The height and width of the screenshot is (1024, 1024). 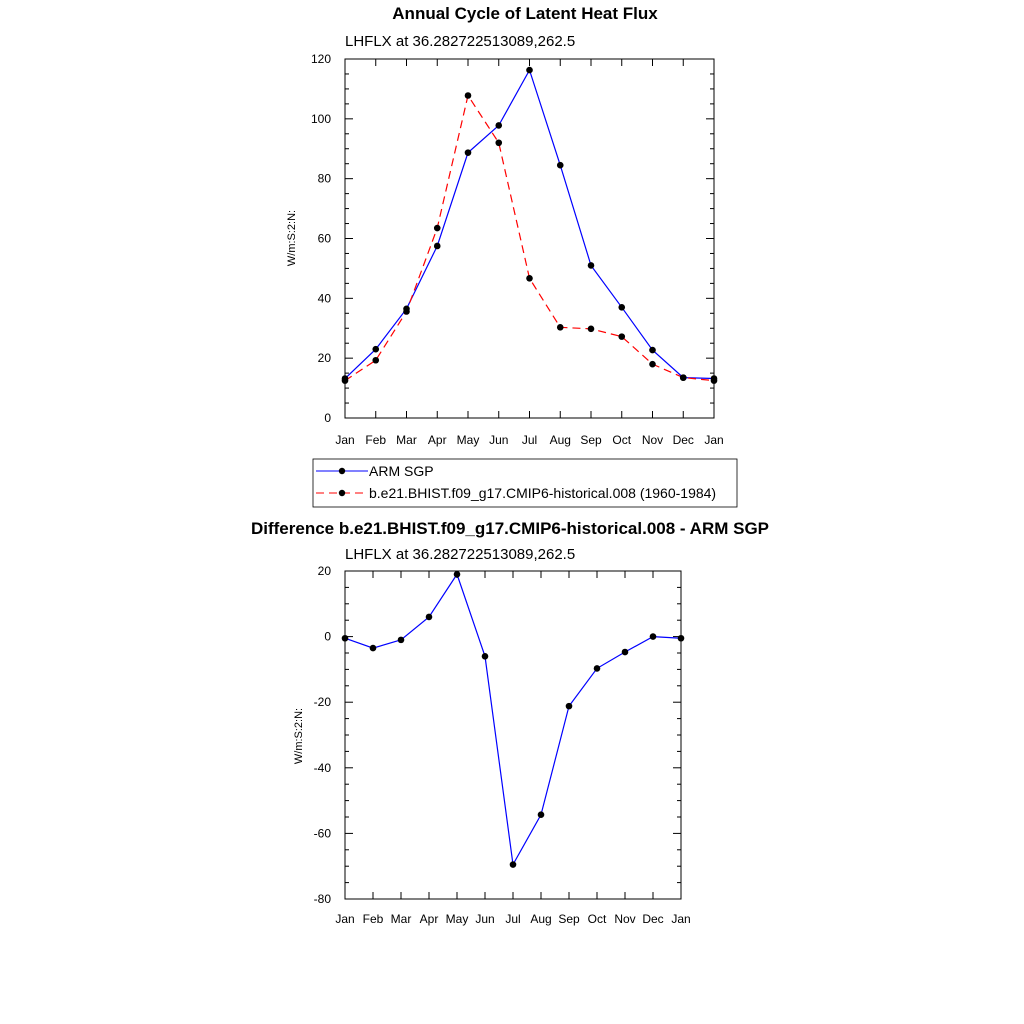 I want to click on series-line-model, so click(x=529, y=237).